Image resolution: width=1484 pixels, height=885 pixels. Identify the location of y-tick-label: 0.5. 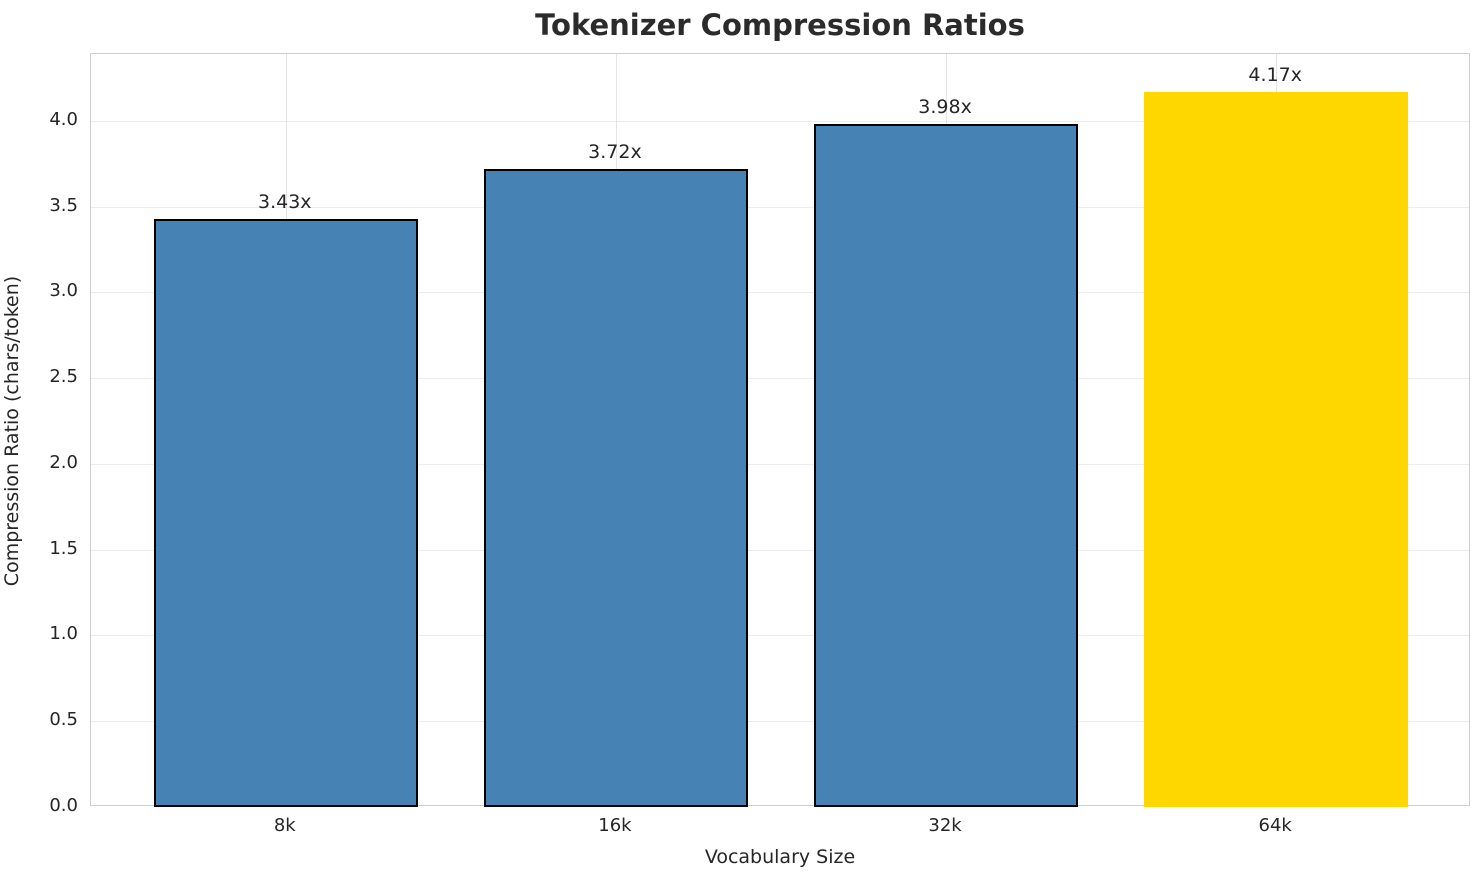
(63, 720).